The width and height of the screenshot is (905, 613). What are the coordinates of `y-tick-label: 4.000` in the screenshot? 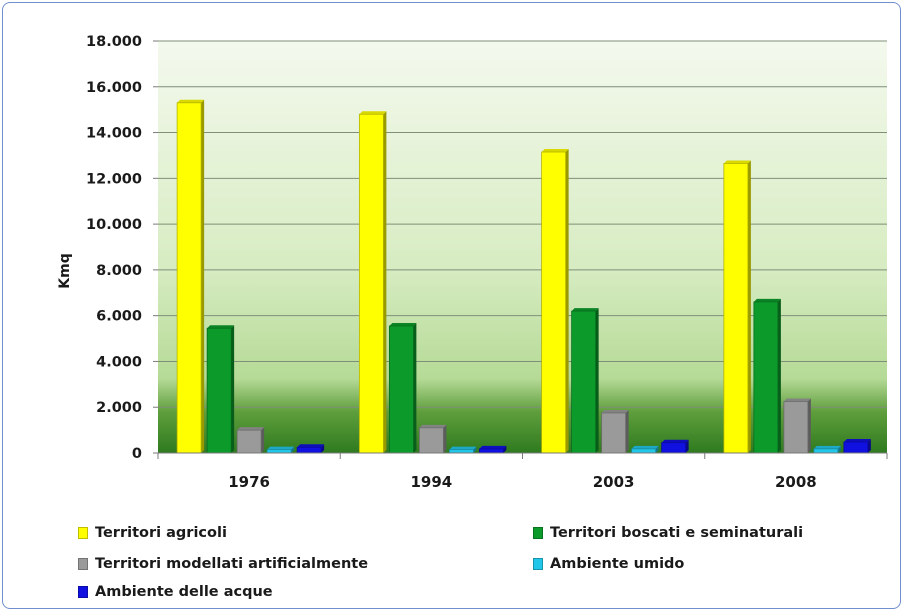 It's located at (119, 362).